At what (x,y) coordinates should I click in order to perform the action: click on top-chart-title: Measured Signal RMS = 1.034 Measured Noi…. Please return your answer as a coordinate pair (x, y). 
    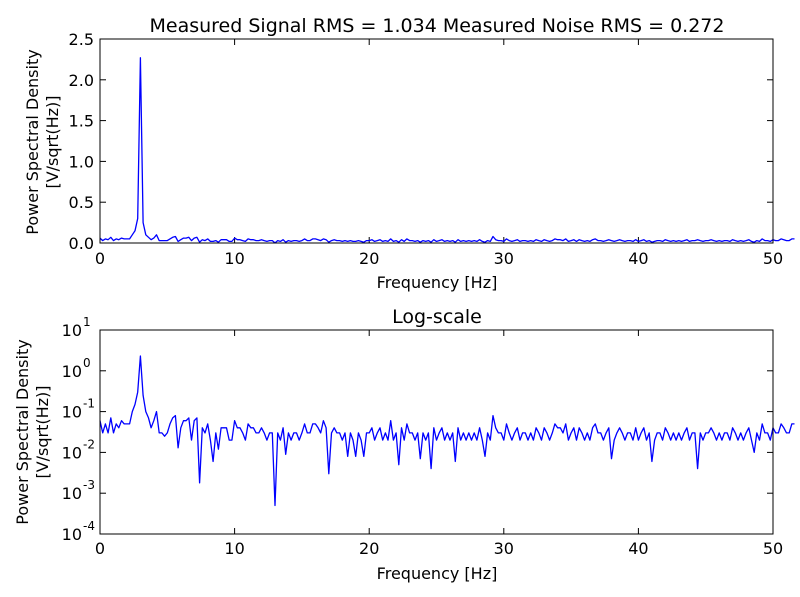
    Looking at the image, I should click on (437, 26).